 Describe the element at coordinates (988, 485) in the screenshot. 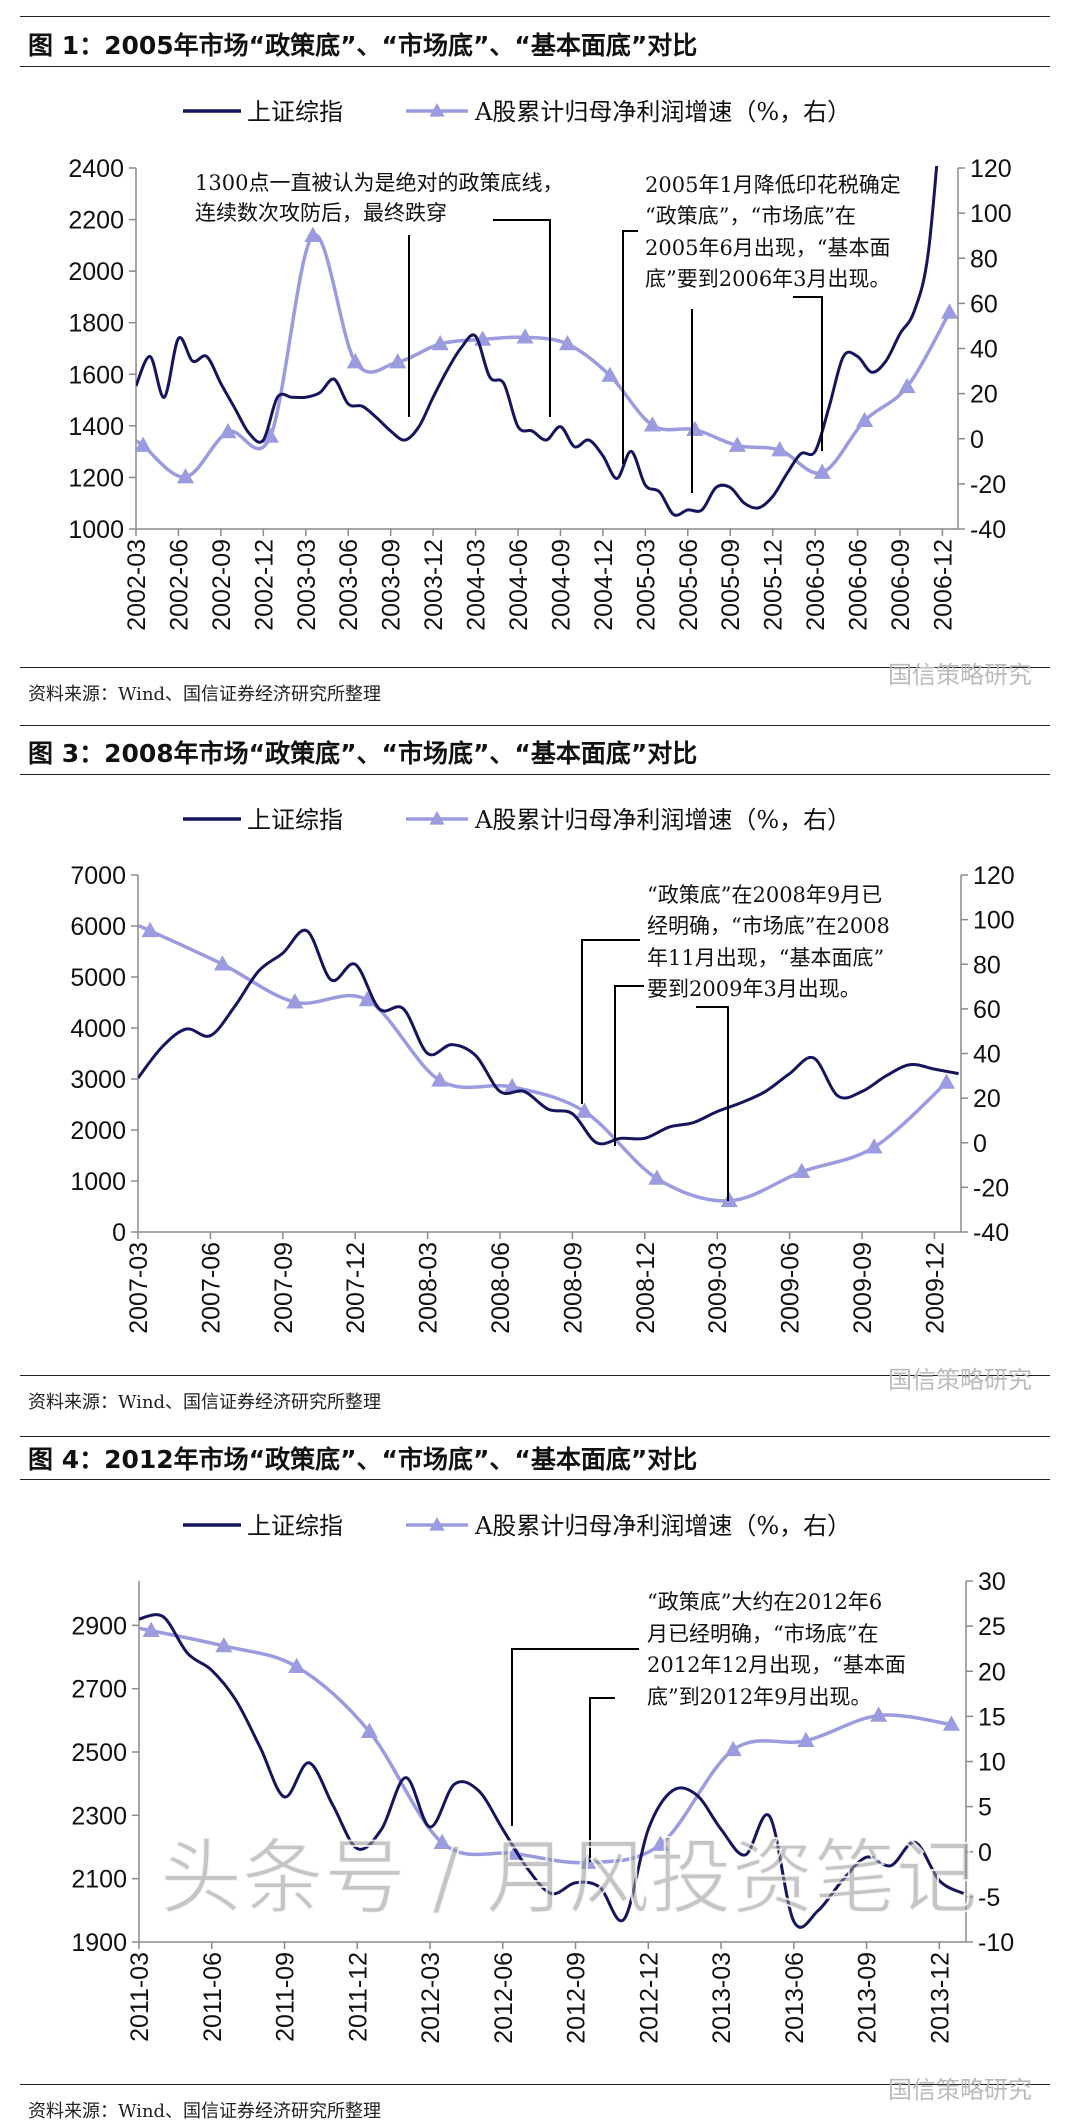

I see `right-tick-label: -20` at that location.